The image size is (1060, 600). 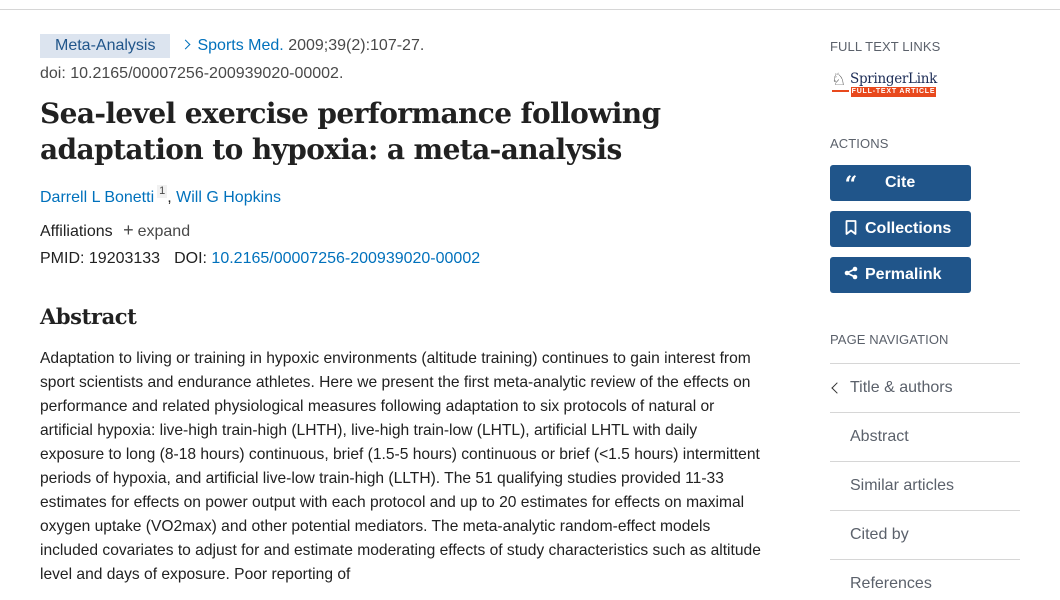 I want to click on nav-item-label: Cited by, so click(x=879, y=534).